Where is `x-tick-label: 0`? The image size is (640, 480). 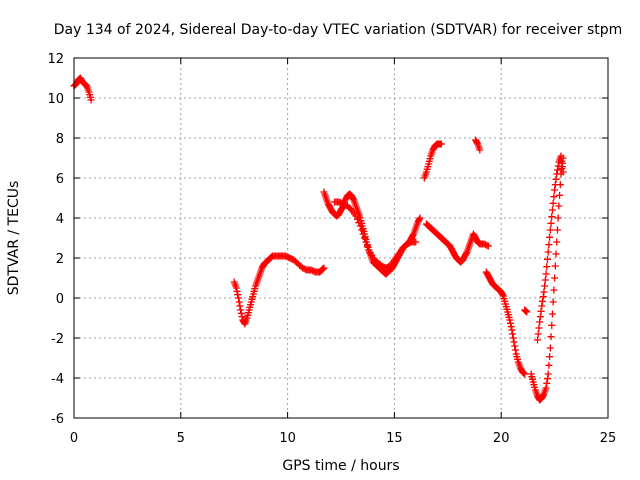 x-tick-label: 0 is located at coordinates (74, 438).